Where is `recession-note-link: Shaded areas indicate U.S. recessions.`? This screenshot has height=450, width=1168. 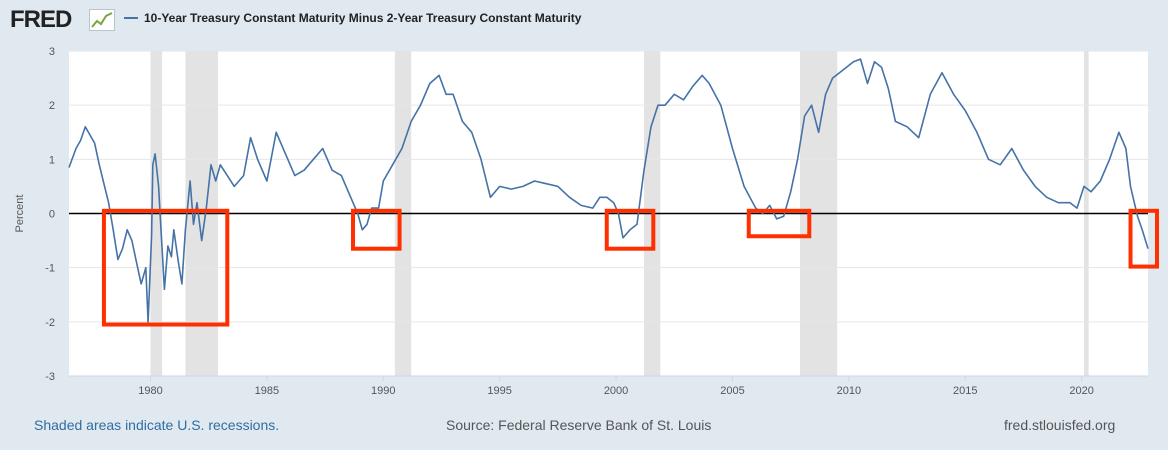 recession-note-link: Shaded areas indicate U.S. recessions. is located at coordinates (157, 425).